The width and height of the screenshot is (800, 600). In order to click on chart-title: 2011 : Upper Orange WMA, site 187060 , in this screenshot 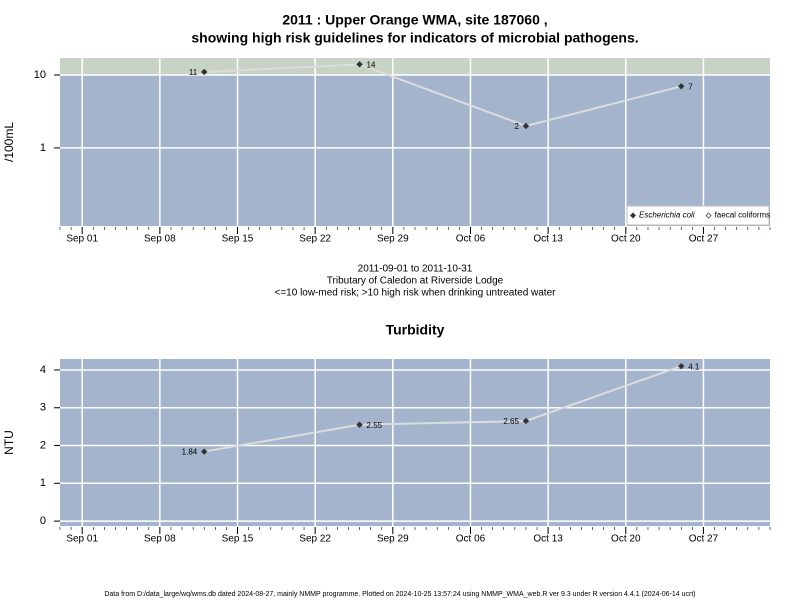, I will do `click(414, 20)`.